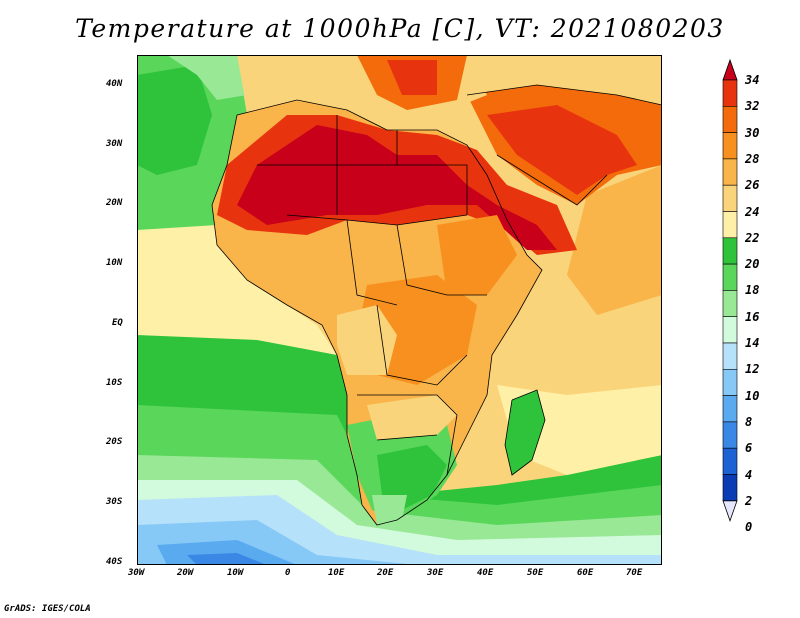 Image resolution: width=800 pixels, height=618 pixels. I want to click on y-tick-label: EQ, so click(117, 323).